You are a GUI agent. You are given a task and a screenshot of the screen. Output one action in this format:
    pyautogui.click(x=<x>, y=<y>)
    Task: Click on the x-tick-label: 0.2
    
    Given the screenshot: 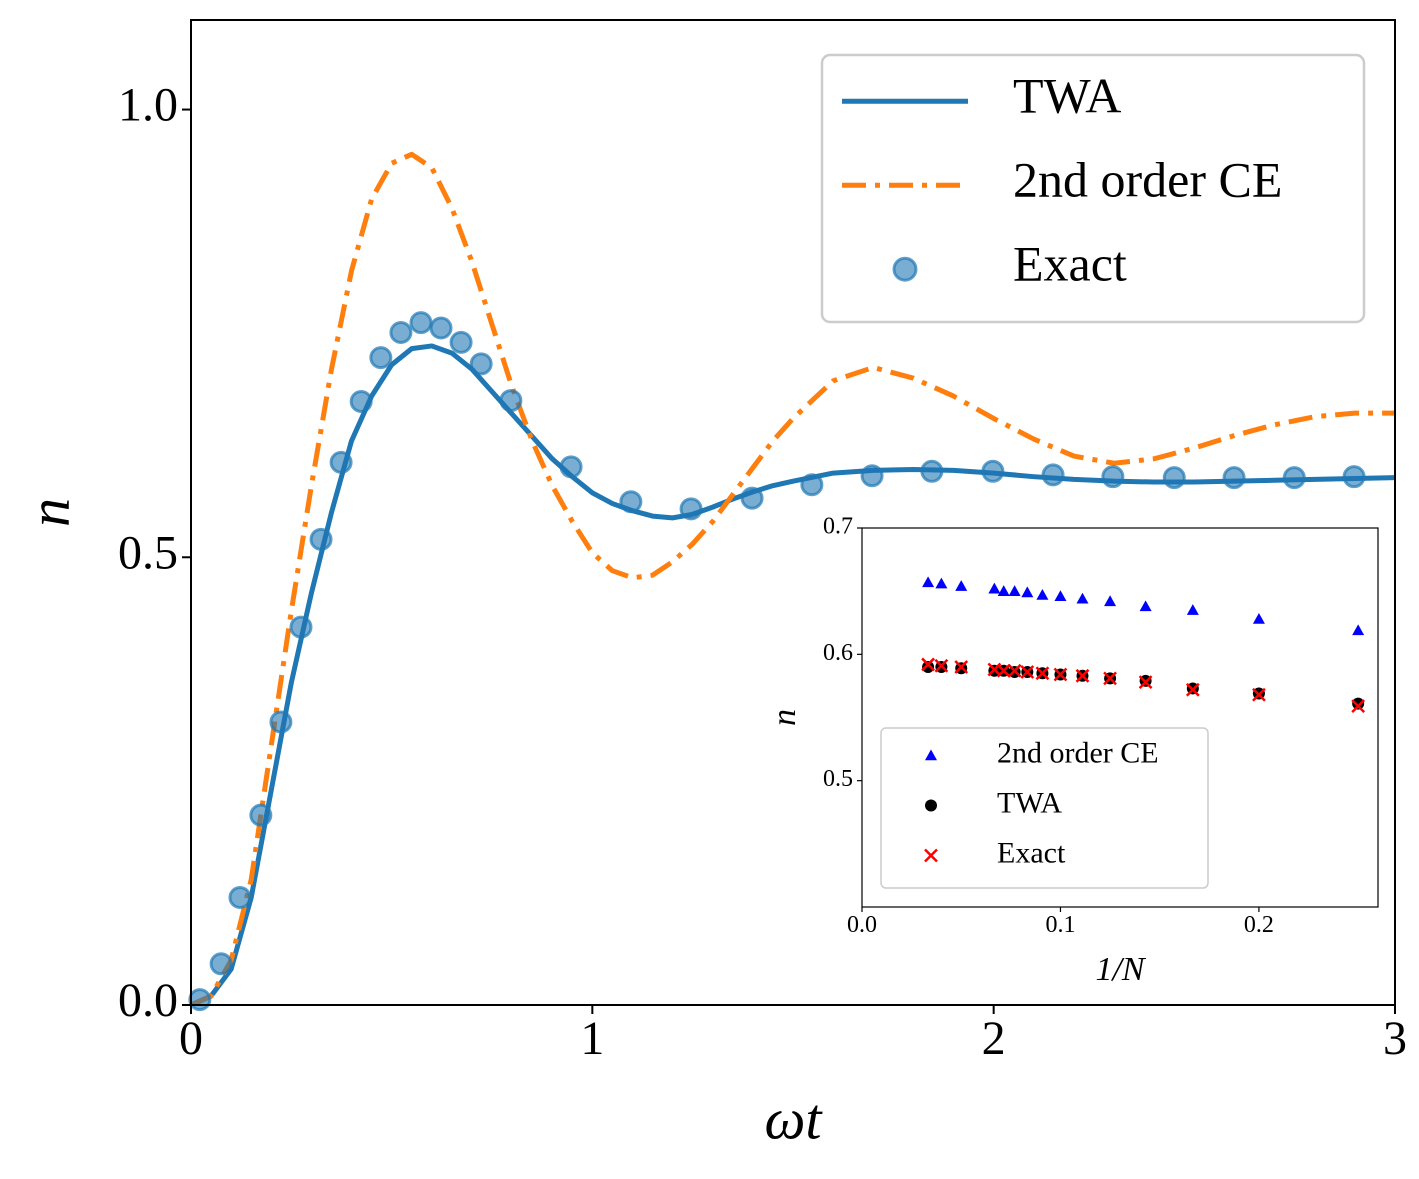 What is the action you would take?
    pyautogui.click(x=1259, y=925)
    